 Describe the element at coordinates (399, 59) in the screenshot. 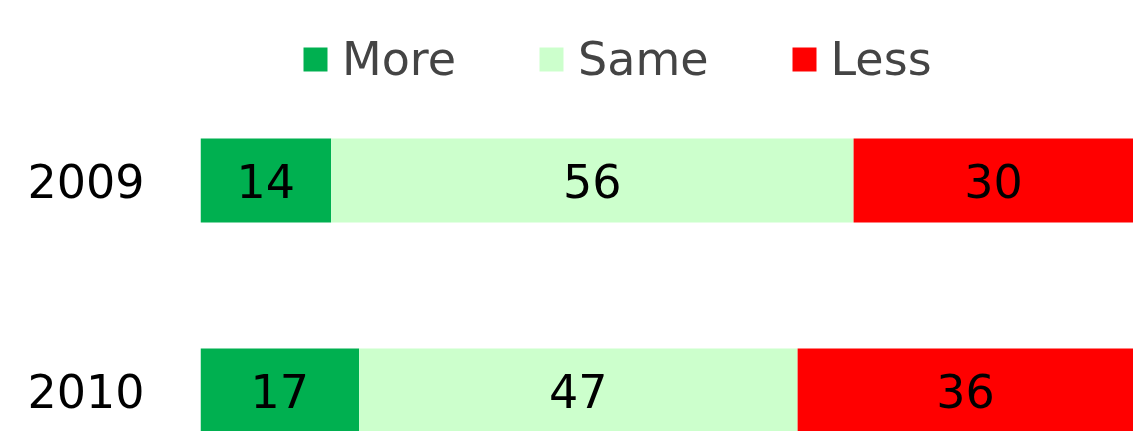

I see `legend-label: More` at that location.